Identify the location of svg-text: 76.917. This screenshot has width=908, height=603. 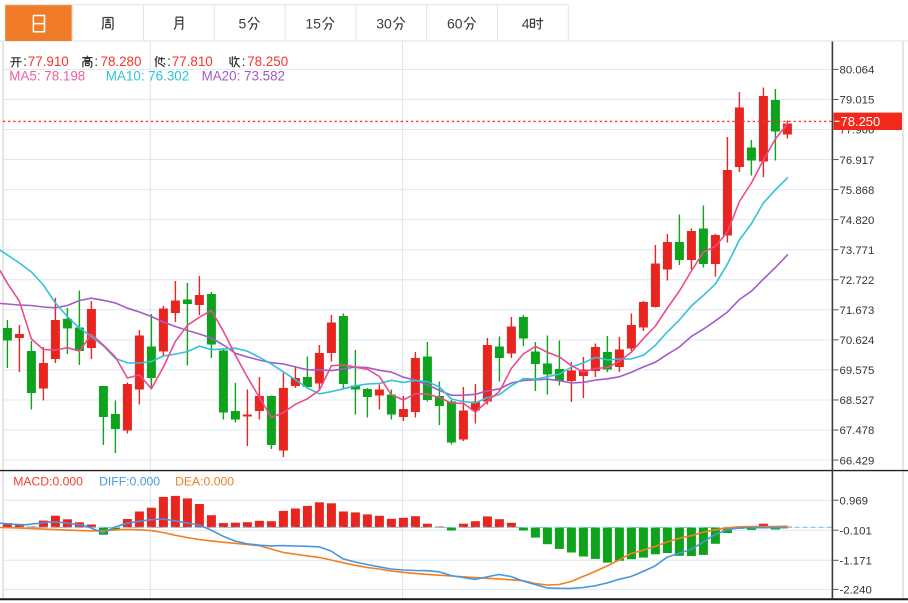
(857, 161).